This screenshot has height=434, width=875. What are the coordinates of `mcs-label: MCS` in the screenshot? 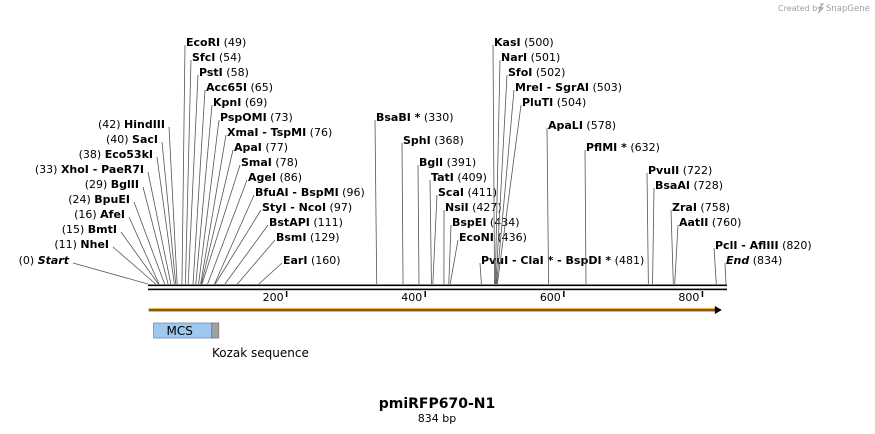 It's located at (180, 331).